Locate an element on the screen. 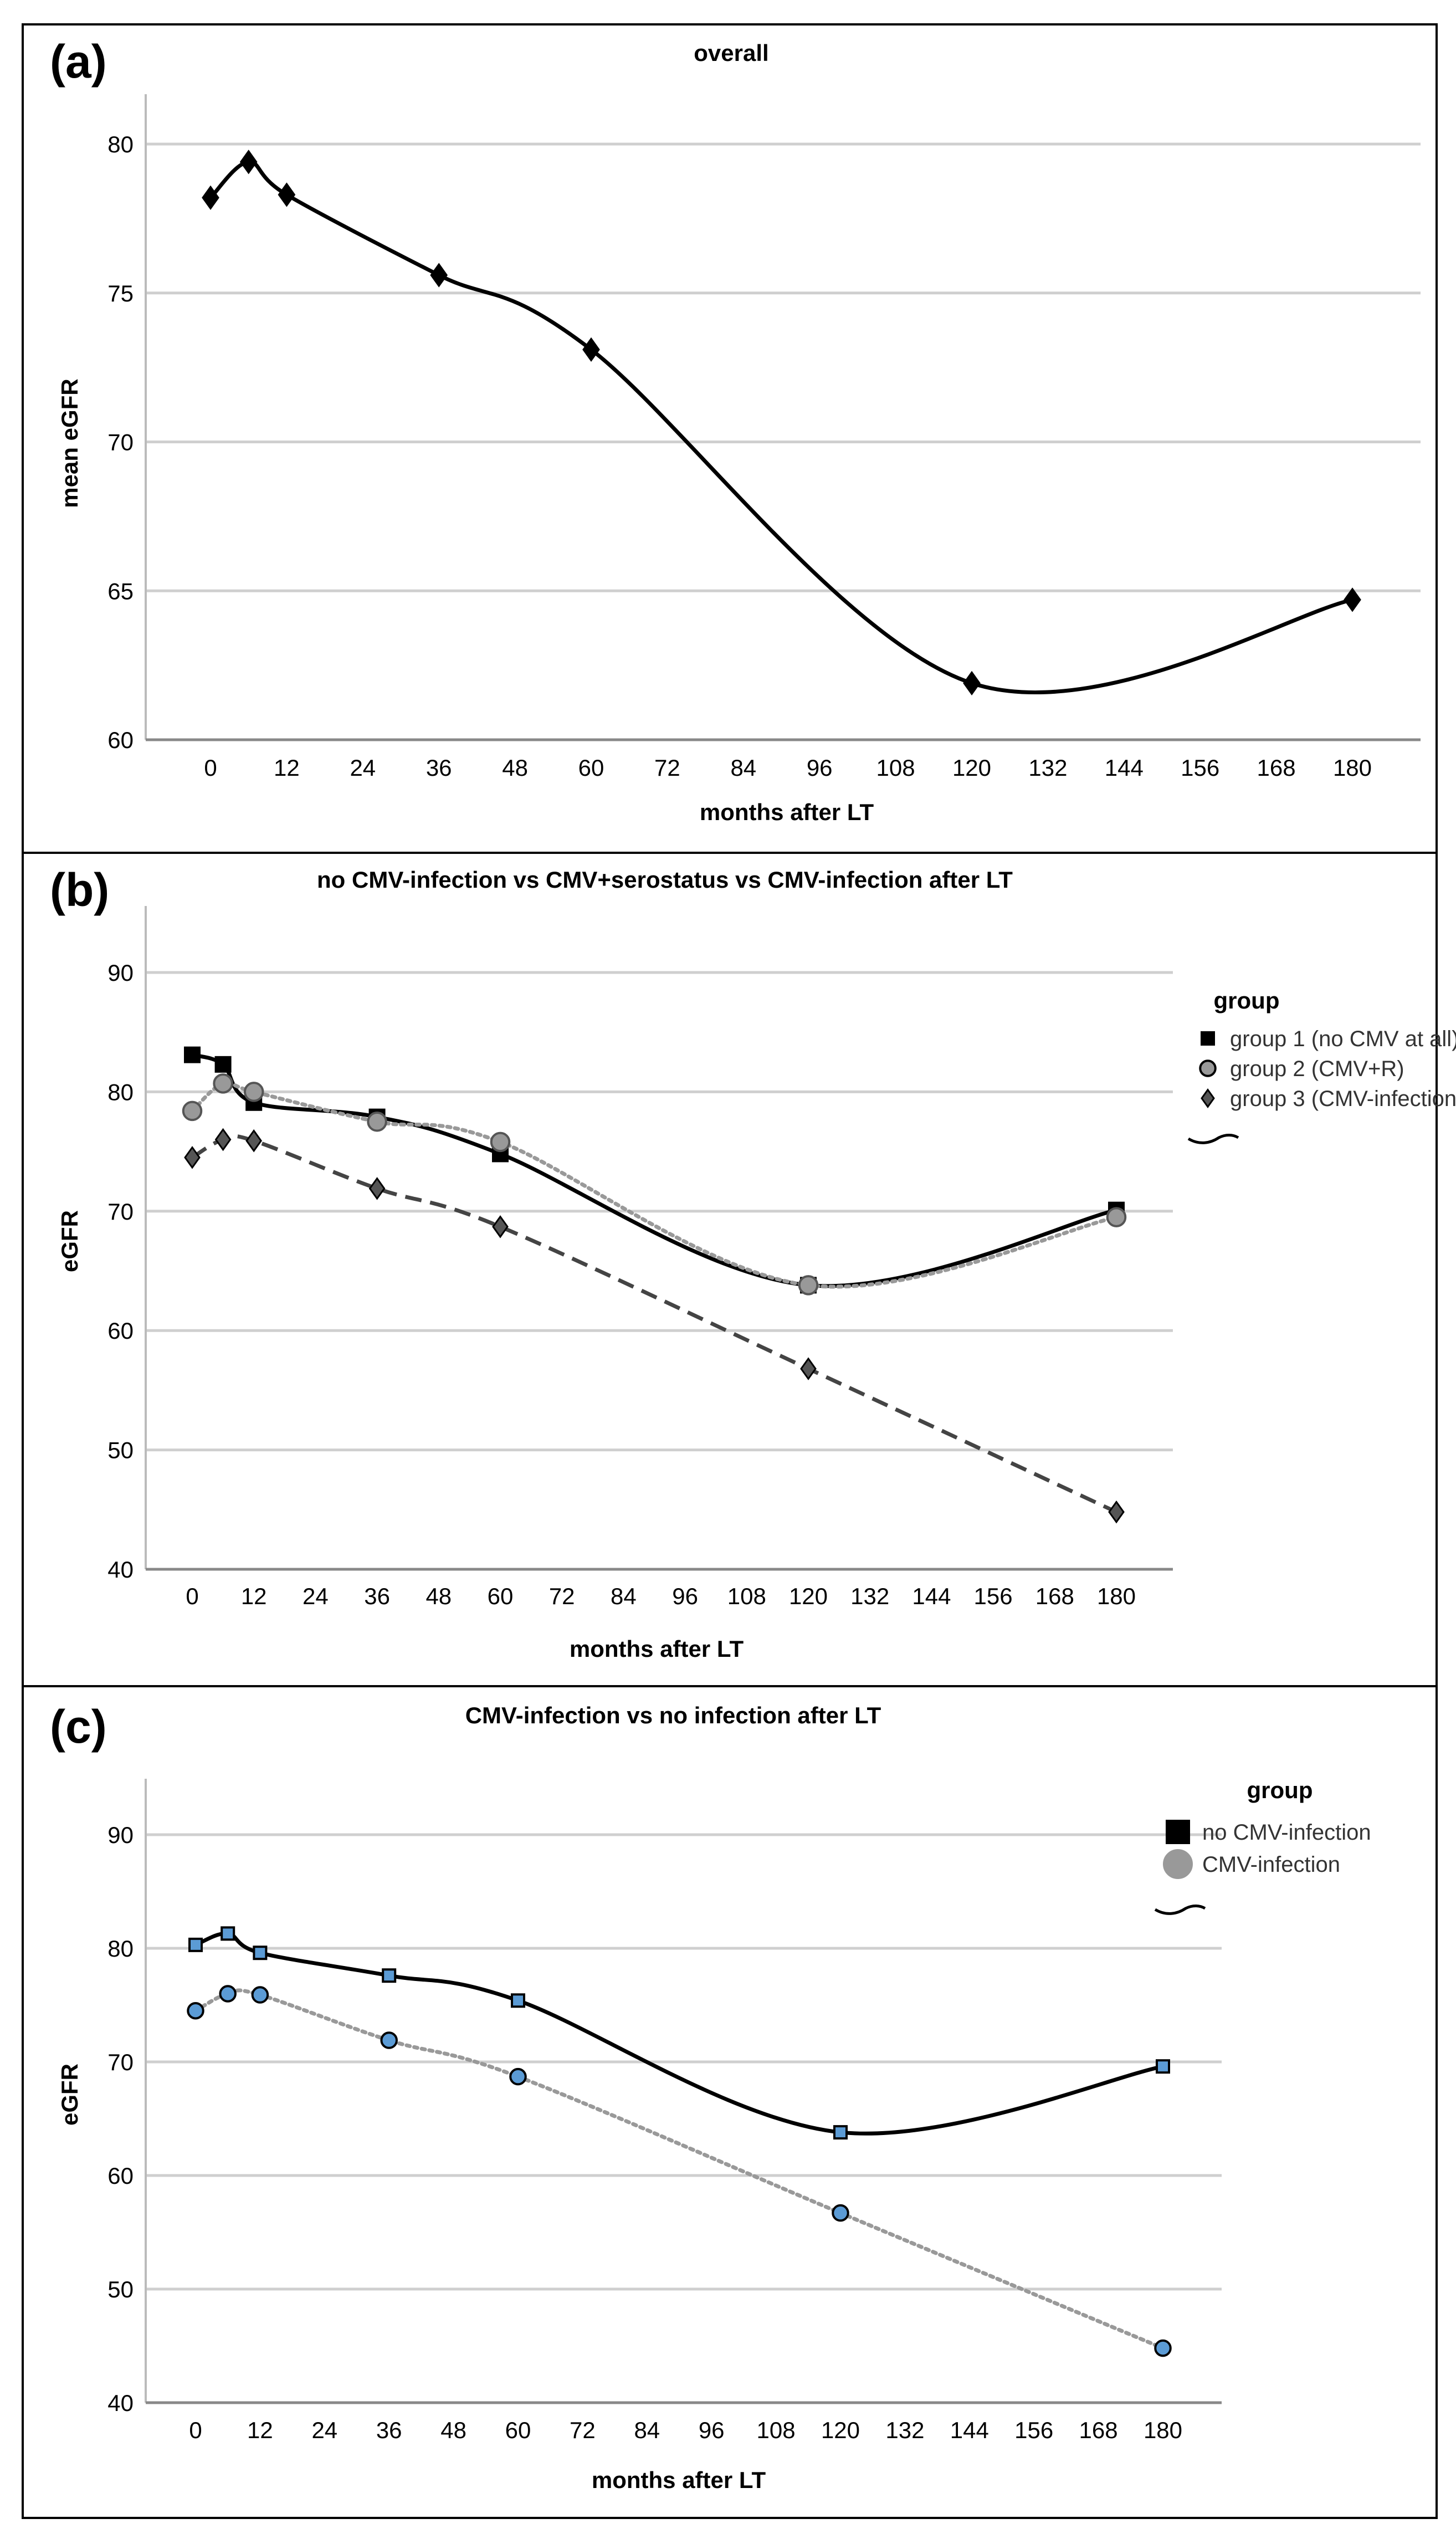 Image resolution: width=1456 pixels, height=2534 pixels. panel-label: (c) is located at coordinates (78, 1727).